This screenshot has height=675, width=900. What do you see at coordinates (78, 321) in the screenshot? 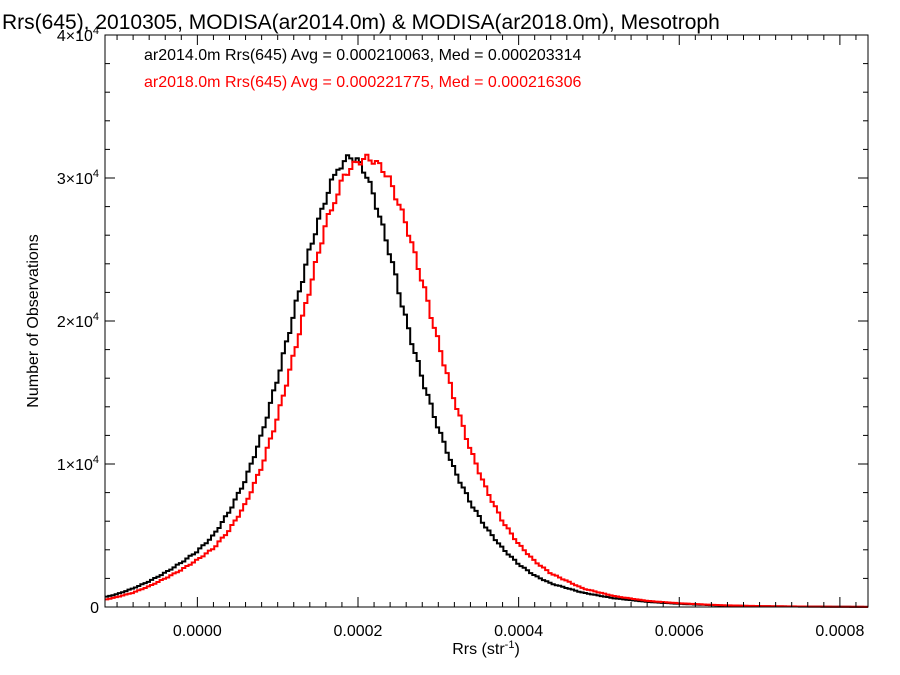
I see `y-tick-label: 2×10⁴` at bounding box center [78, 321].